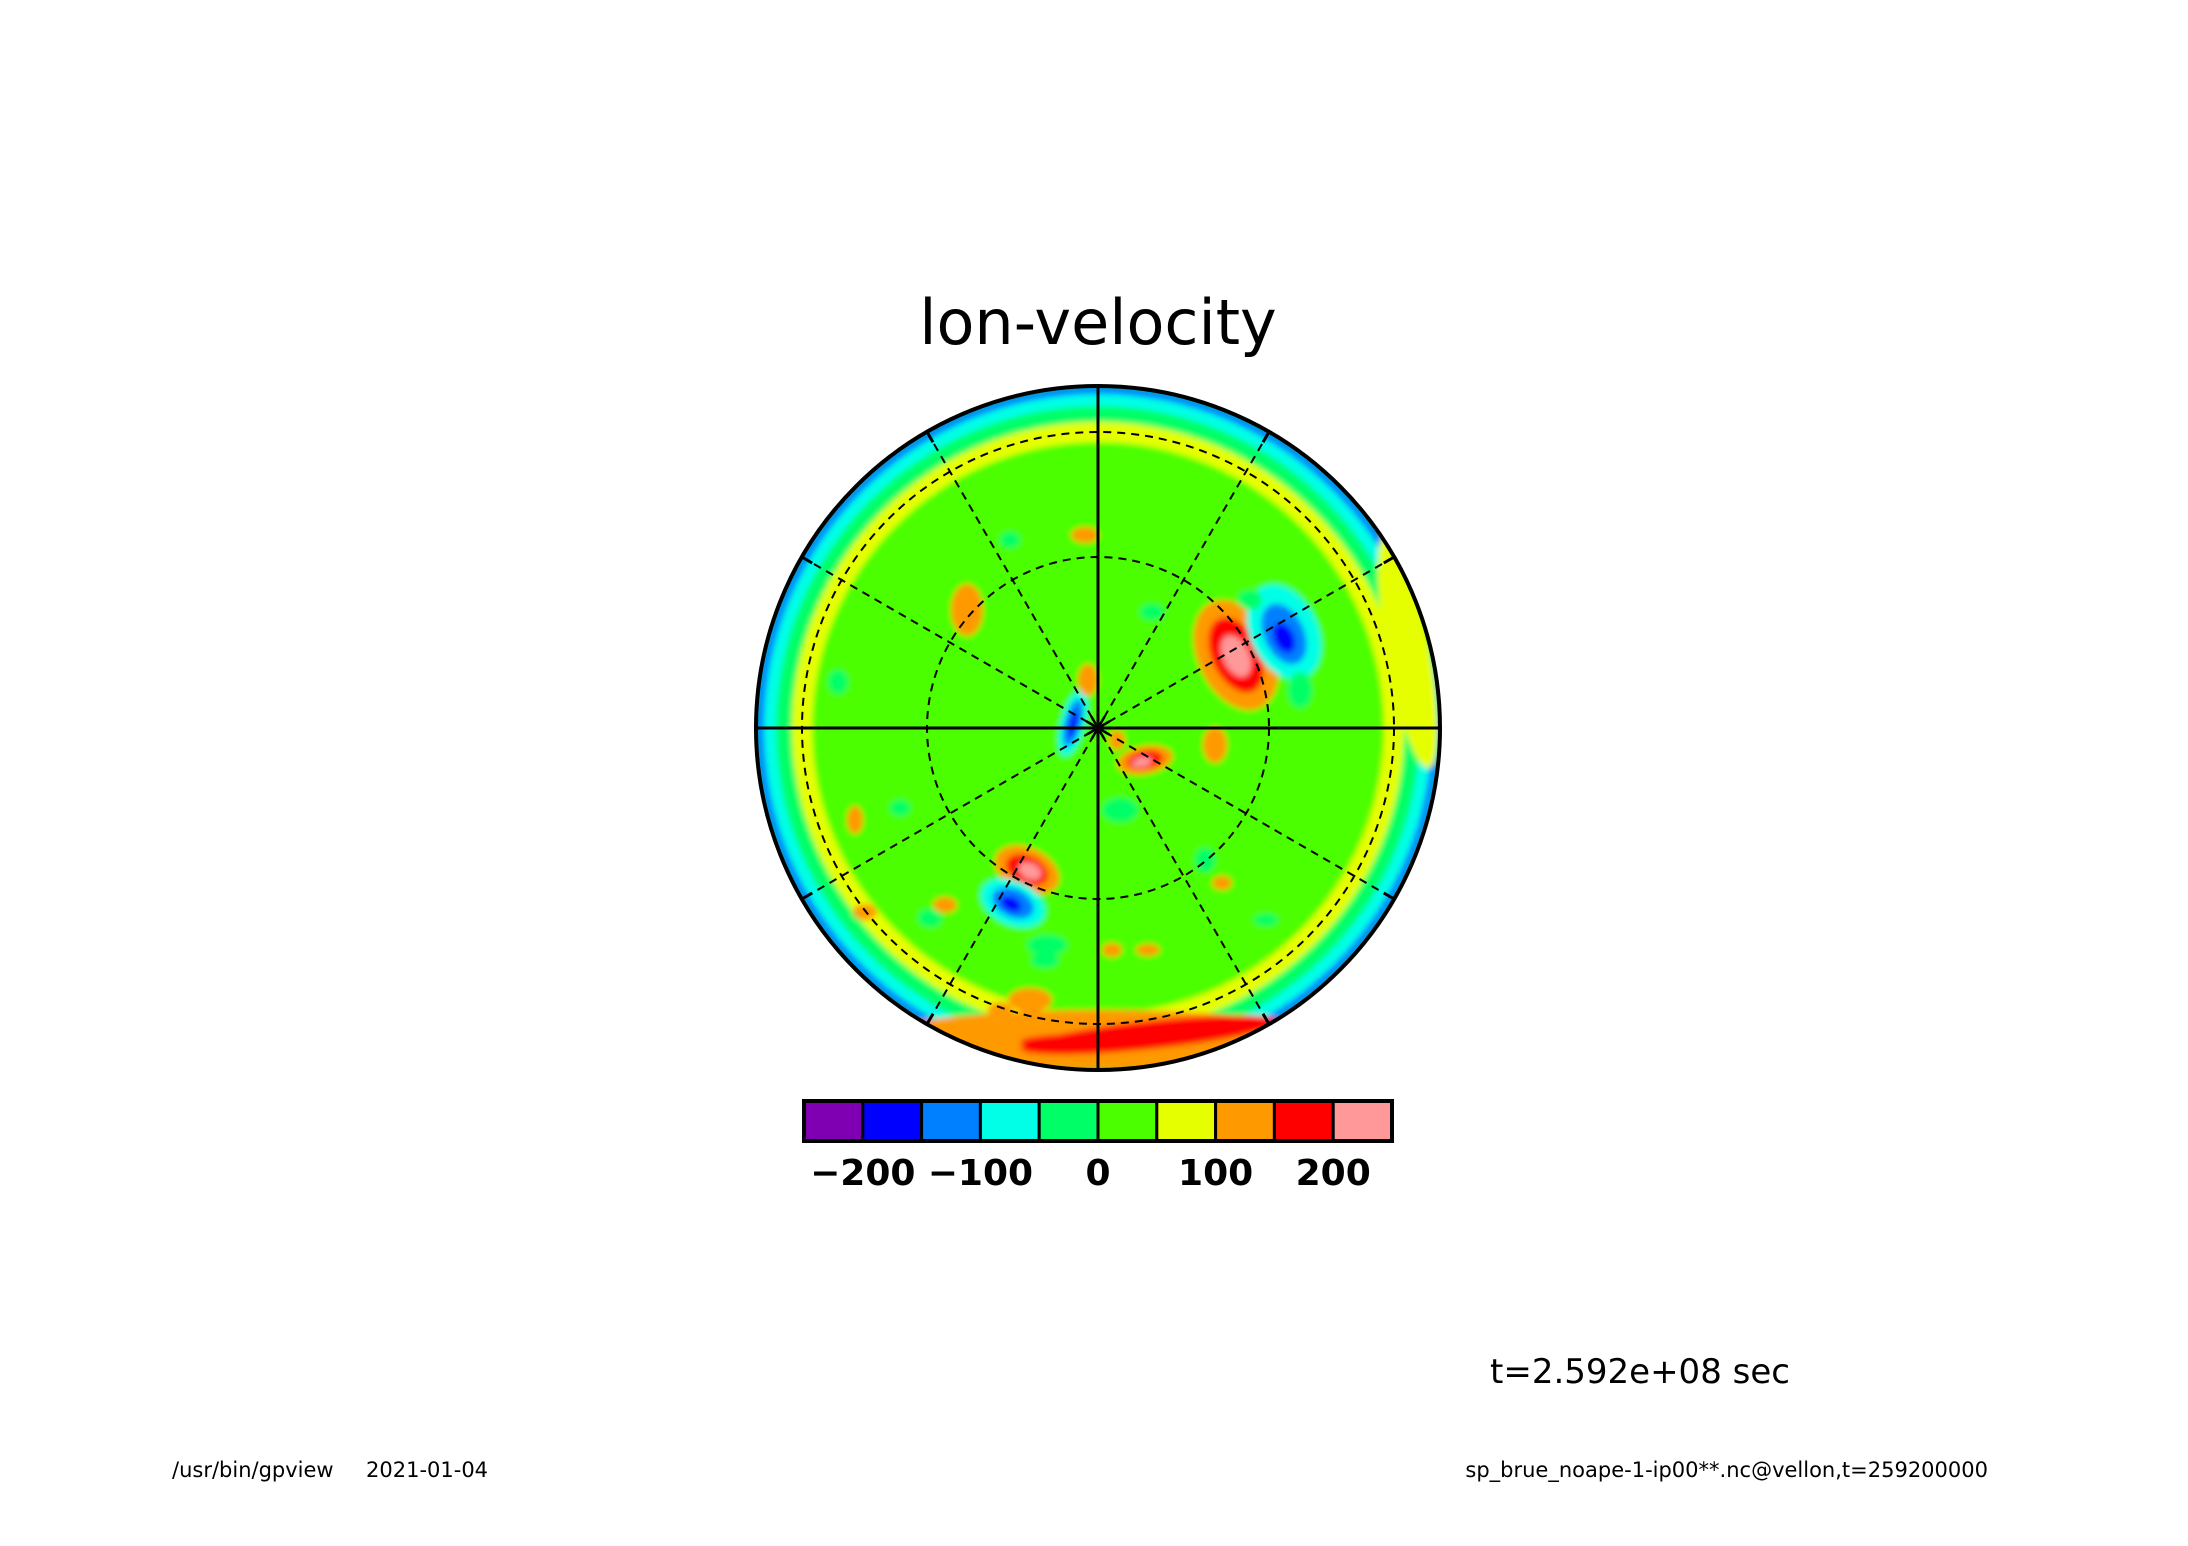 This screenshot has width=2188, height=1546. Describe the element at coordinates (1215, 1173) in the screenshot. I see `colorbar-tick-label: 100` at that location.